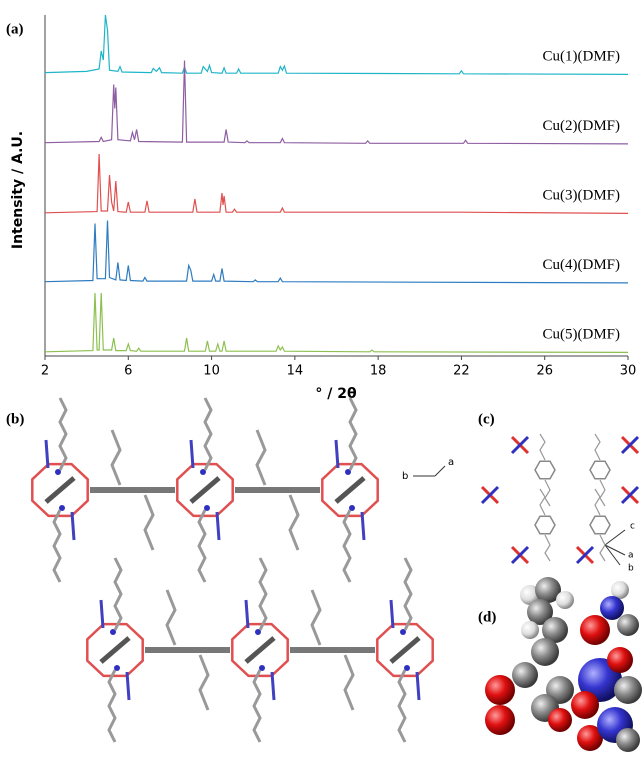 The image size is (644, 766). I want to click on series-label: Cu(3)(DMF), so click(582, 195).